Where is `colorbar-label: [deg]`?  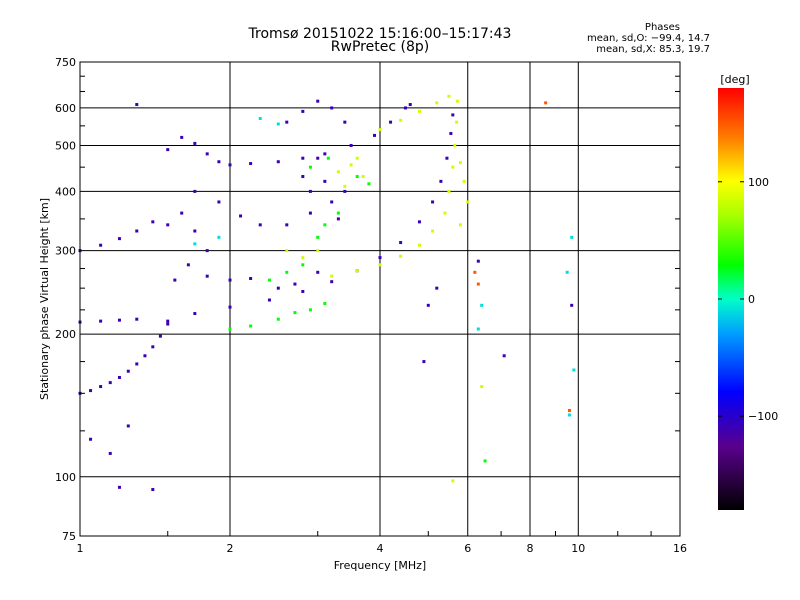 colorbar-label: [deg] is located at coordinates (734, 79).